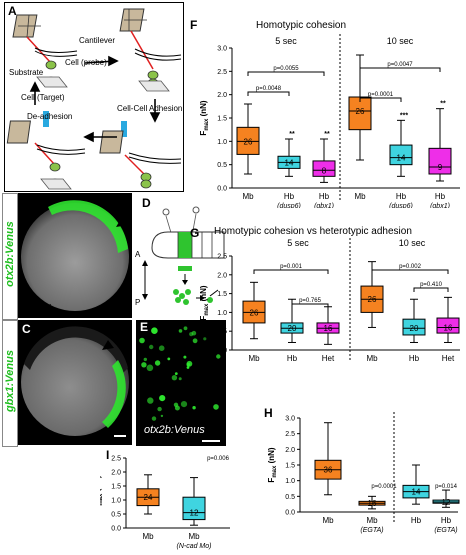 The width and height of the screenshot is (466, 555). I want to click on group-label-5sec: 5 sec, so click(286, 41).